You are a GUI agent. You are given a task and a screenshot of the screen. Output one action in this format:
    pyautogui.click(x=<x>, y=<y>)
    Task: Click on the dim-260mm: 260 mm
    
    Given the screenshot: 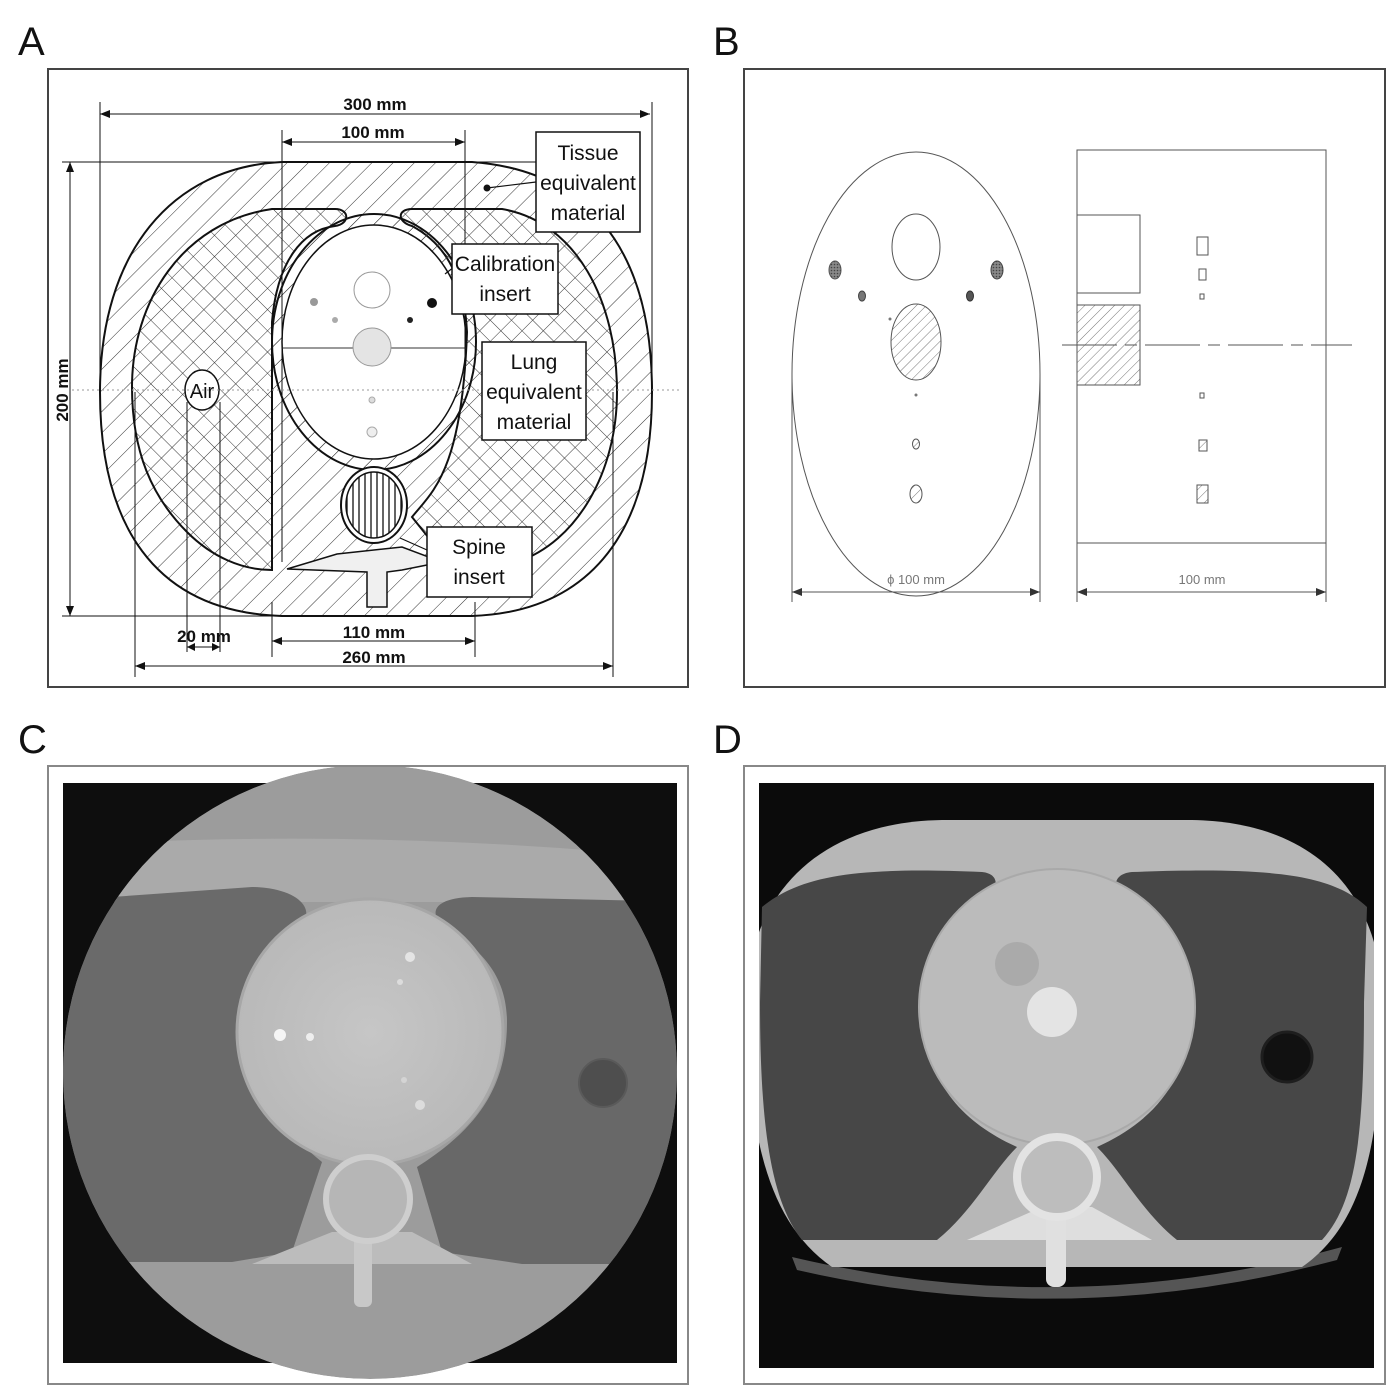 What is the action you would take?
    pyautogui.click(x=373, y=657)
    